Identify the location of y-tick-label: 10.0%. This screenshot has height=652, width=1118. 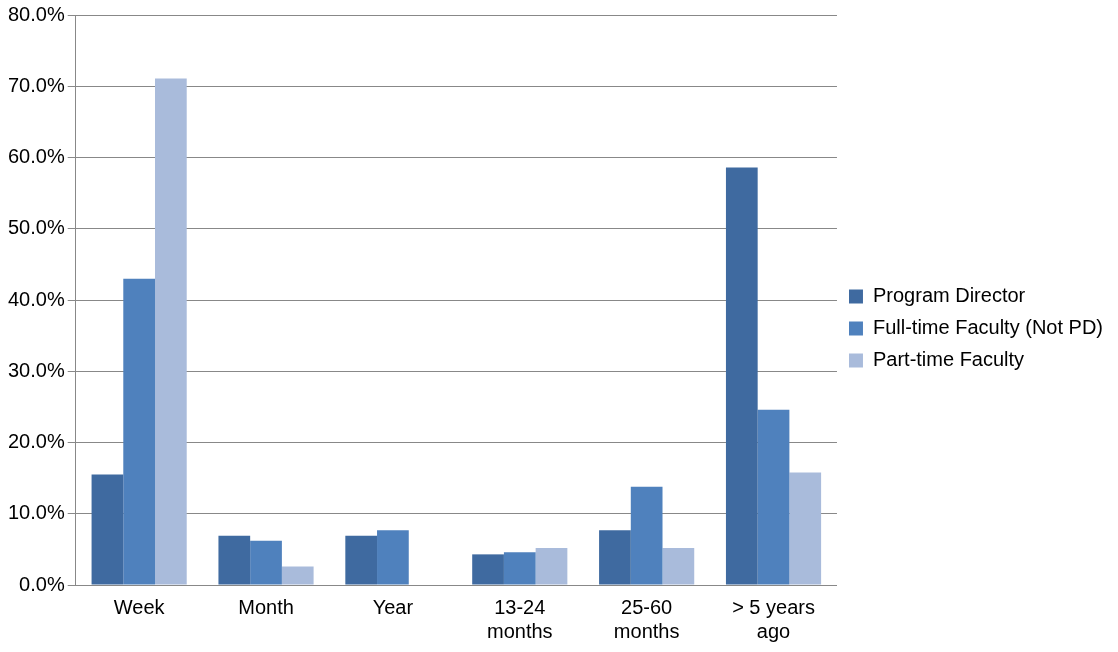
(36, 512).